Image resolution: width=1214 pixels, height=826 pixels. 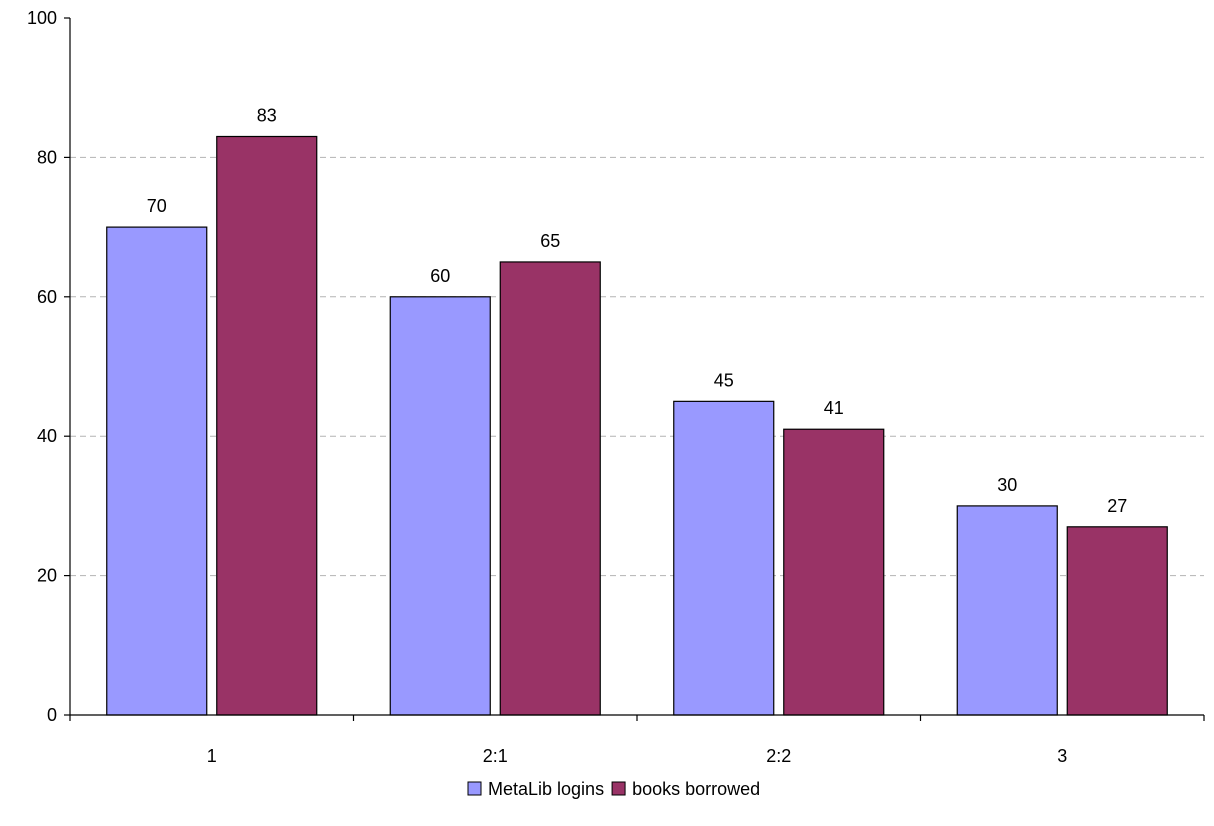 What do you see at coordinates (440, 276) in the screenshot?
I see `data-label: 60` at bounding box center [440, 276].